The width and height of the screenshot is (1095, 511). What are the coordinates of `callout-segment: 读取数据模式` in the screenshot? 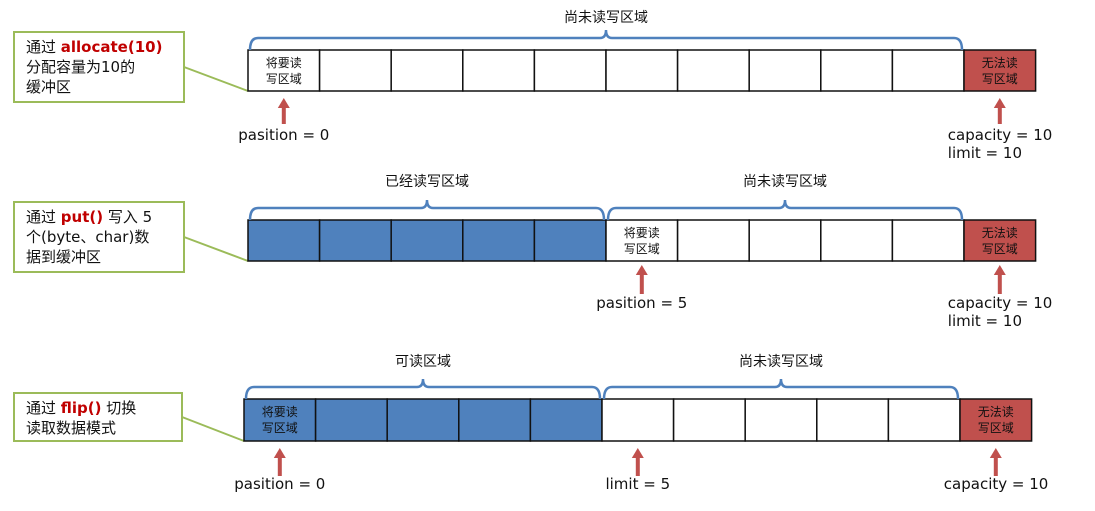 It's located at (71, 428).